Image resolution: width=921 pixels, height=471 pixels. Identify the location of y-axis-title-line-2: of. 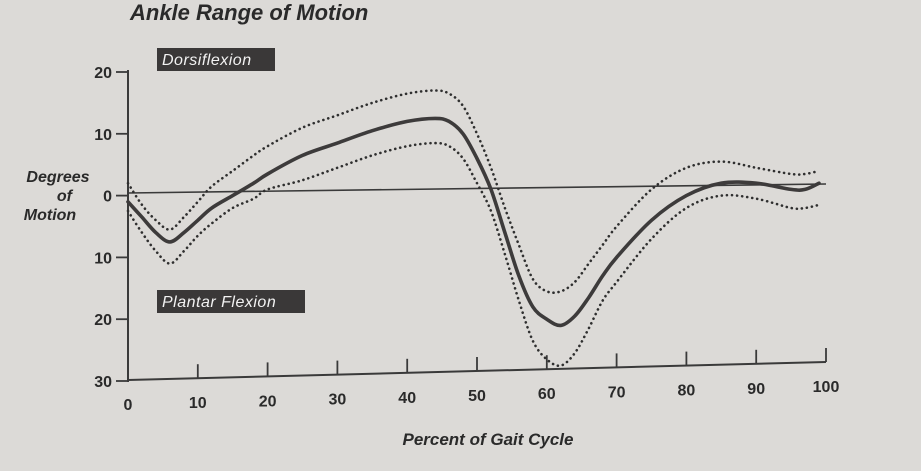
(65, 196).